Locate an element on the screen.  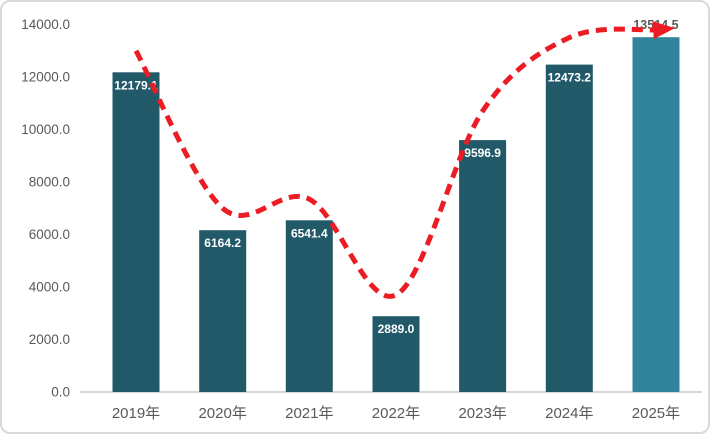
bar-value-label: 12473.2 is located at coordinates (570, 78).